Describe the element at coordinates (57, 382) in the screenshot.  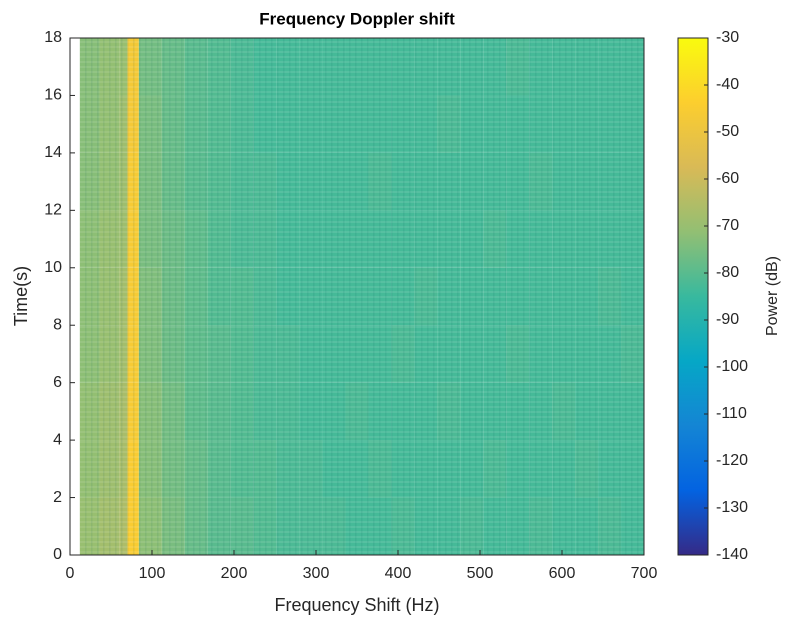
I see `y-tick-label: 6` at that location.